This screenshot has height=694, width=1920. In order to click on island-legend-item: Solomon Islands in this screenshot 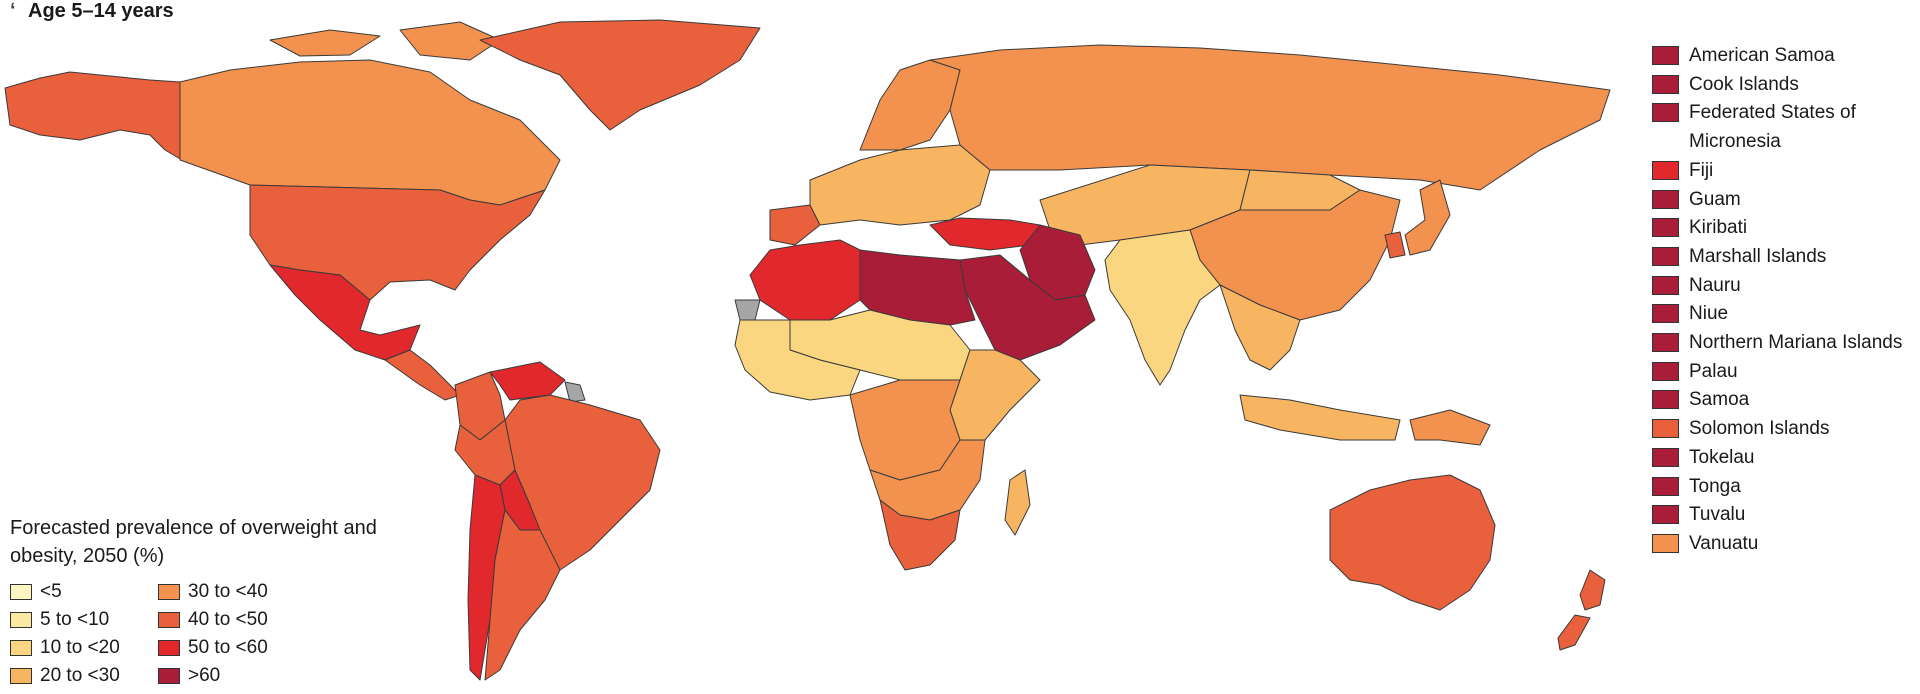, I will do `click(1786, 429)`.